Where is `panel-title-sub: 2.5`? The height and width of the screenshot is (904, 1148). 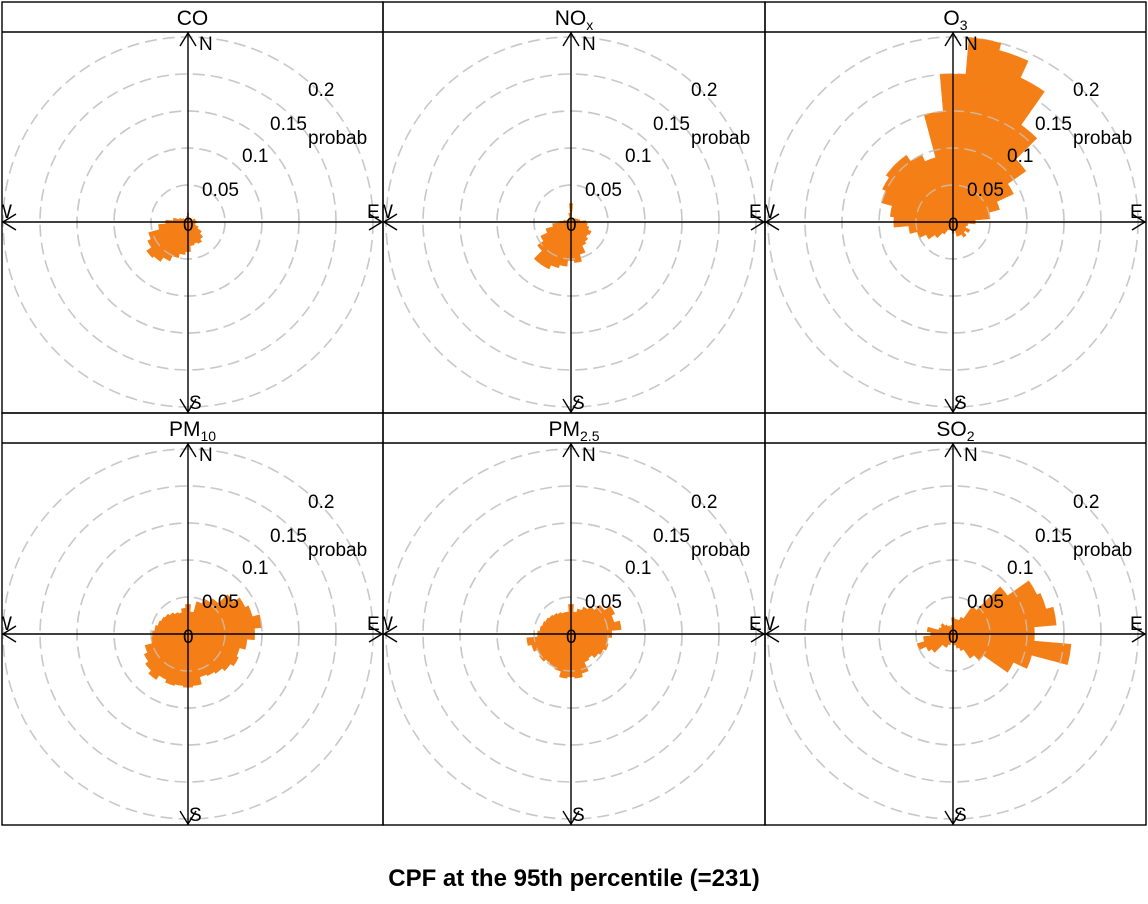 panel-title-sub: 2.5 is located at coordinates (590, 436).